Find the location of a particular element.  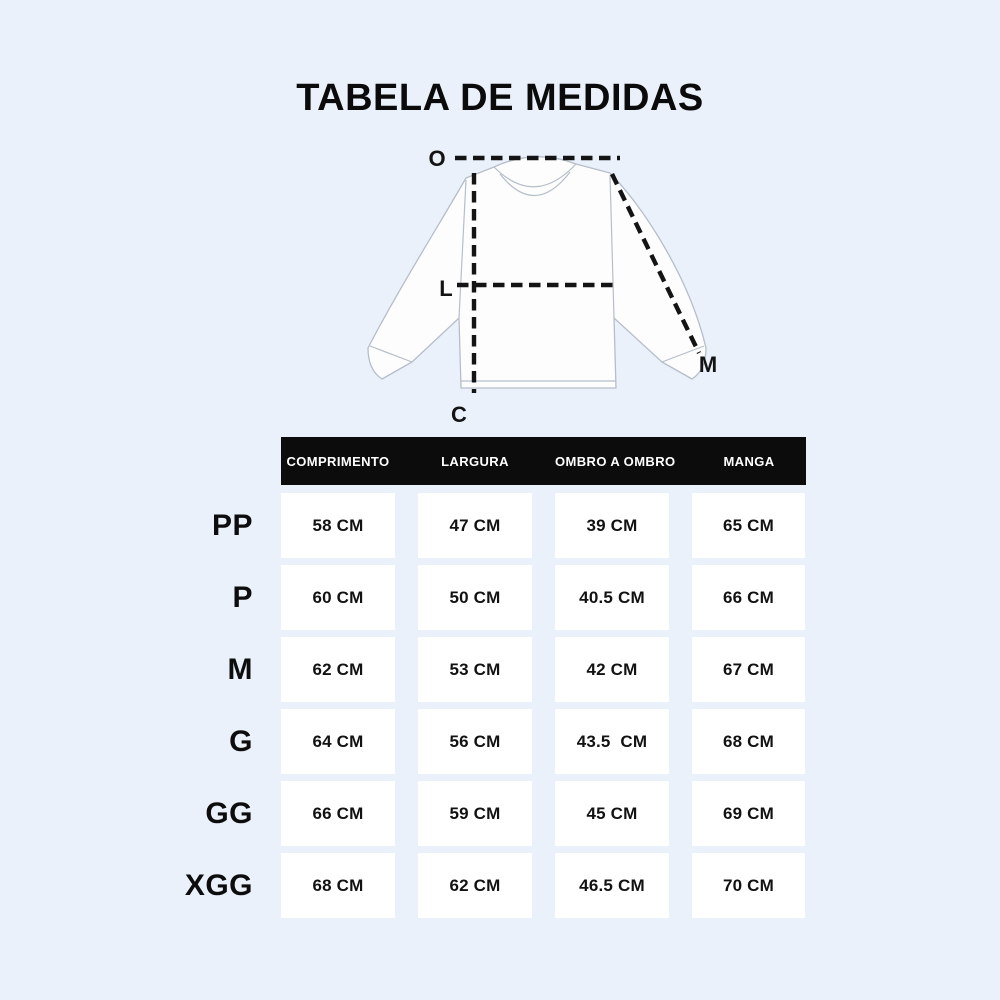

column-header-comprimento: COMPRIMENTO is located at coordinates (338, 461).